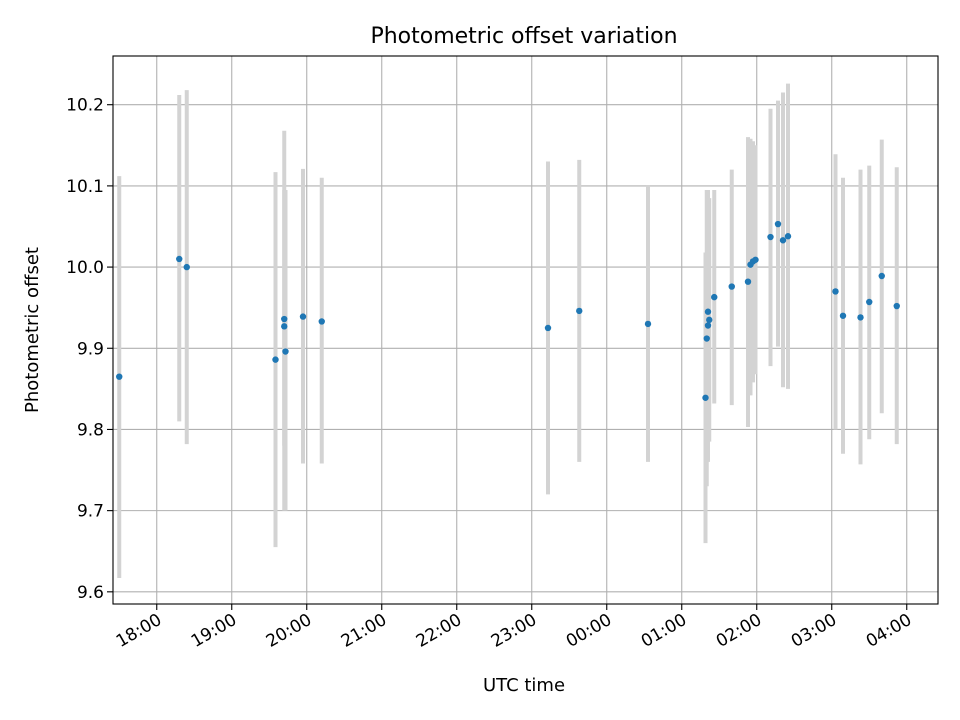 The image size is (960, 720). I want to click on y-tick-label: 9.6, so click(90, 593).